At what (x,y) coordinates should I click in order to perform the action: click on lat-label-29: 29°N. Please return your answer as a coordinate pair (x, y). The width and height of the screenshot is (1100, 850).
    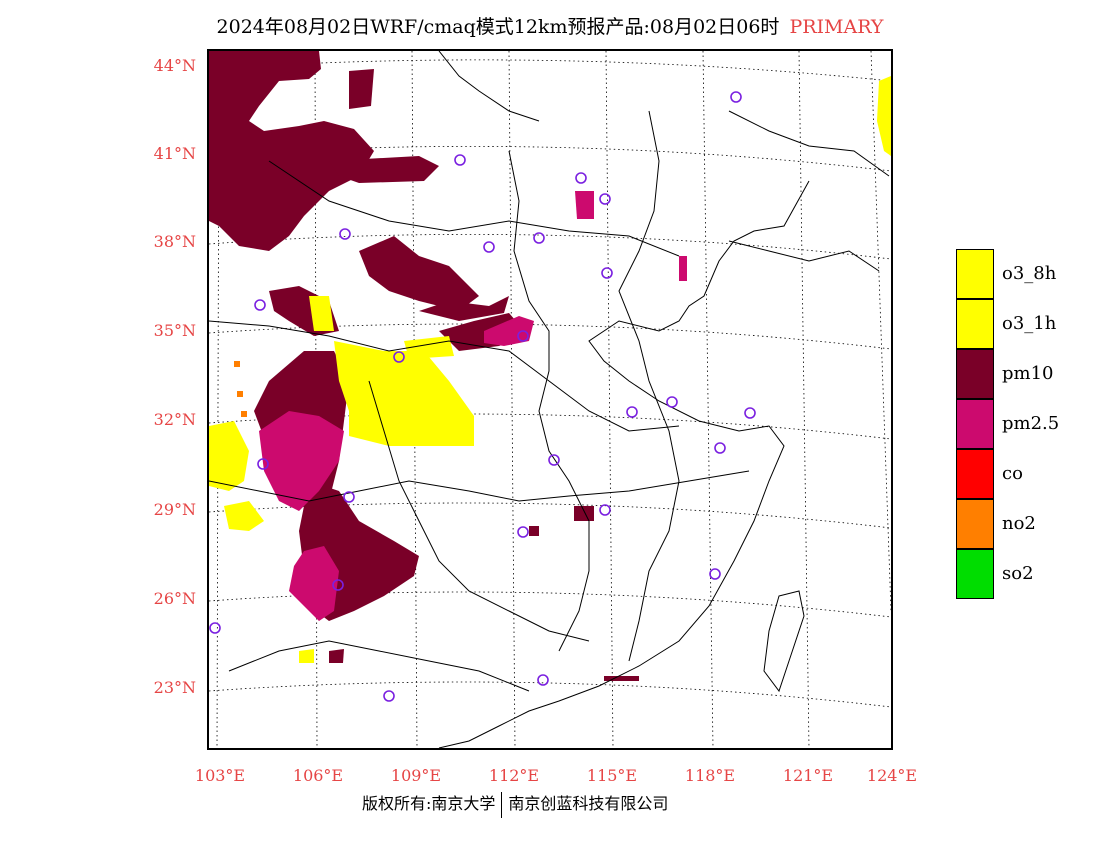
    Looking at the image, I should click on (174, 509).